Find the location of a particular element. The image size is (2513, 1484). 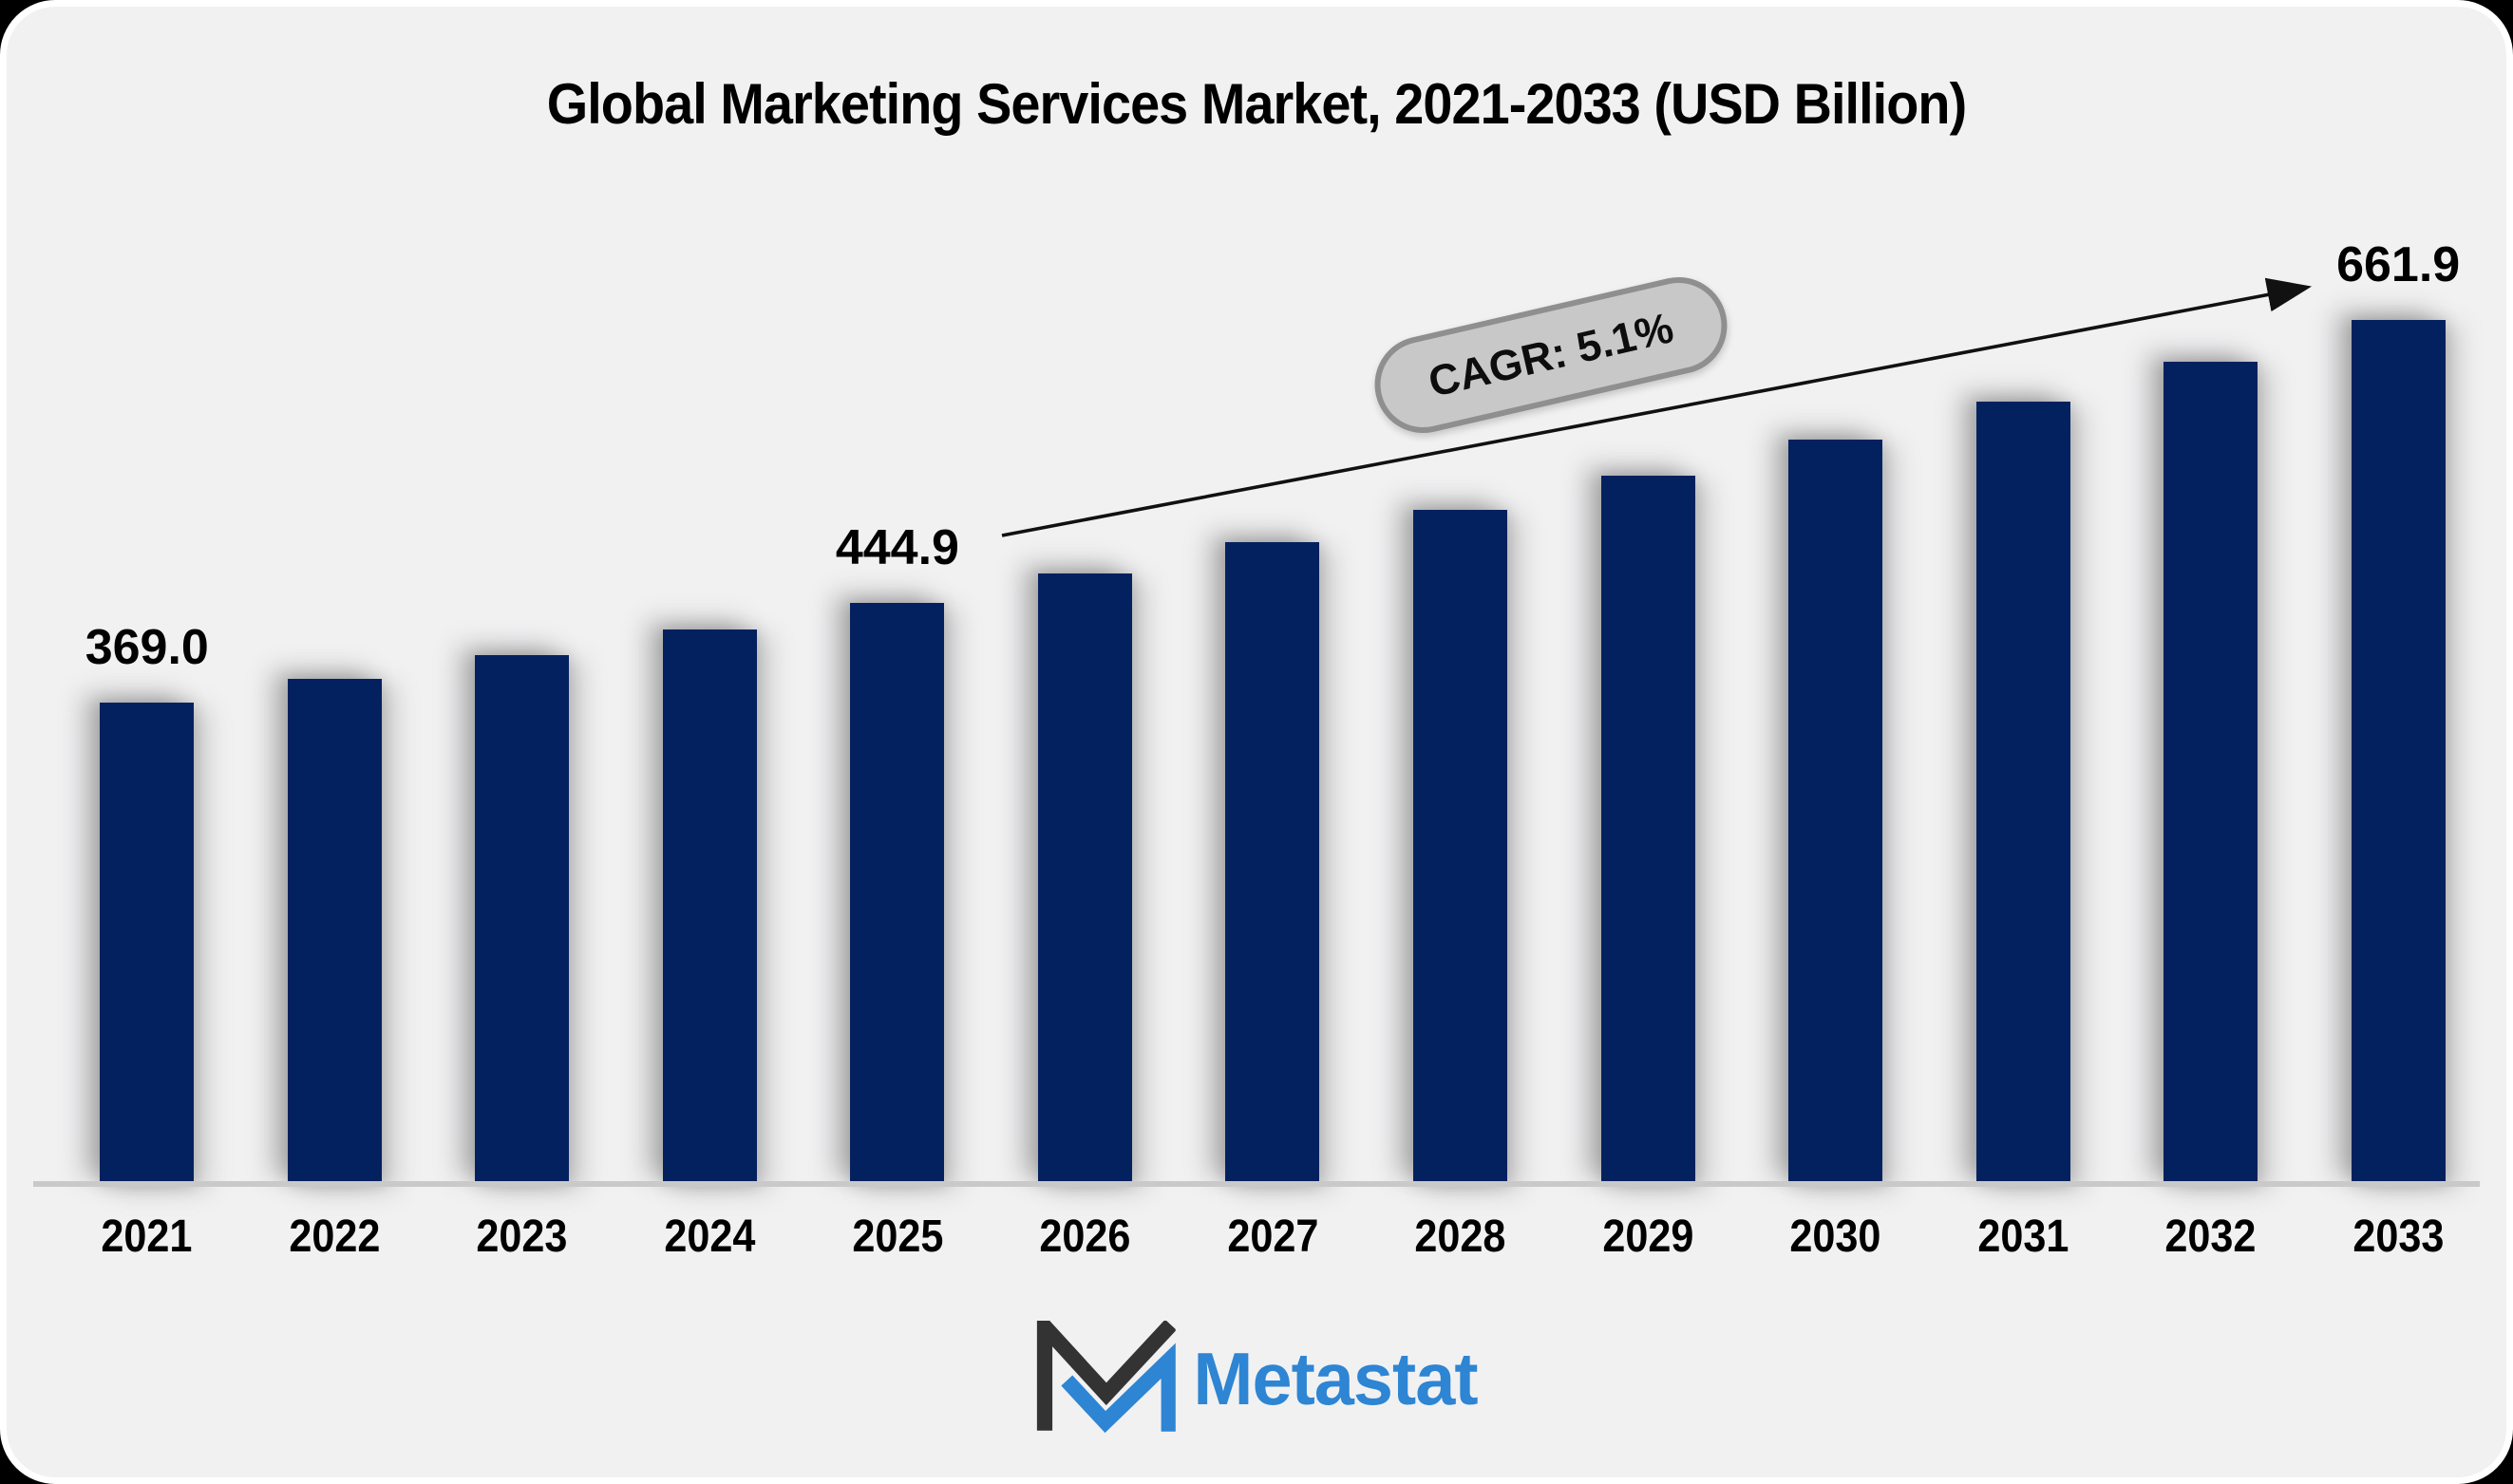

x-axis-label-text: 2029 is located at coordinates (1648, 1237).